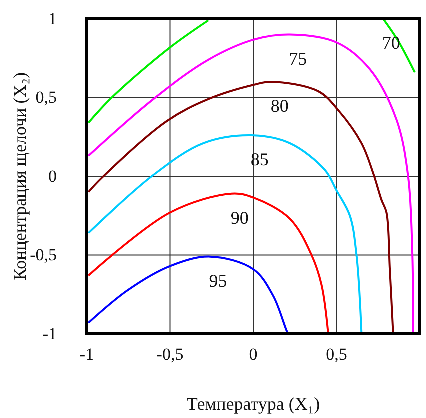 The image size is (426, 418). Describe the element at coordinates (337, 354) in the screenshot. I see `x-tick-label: 0,5` at that location.